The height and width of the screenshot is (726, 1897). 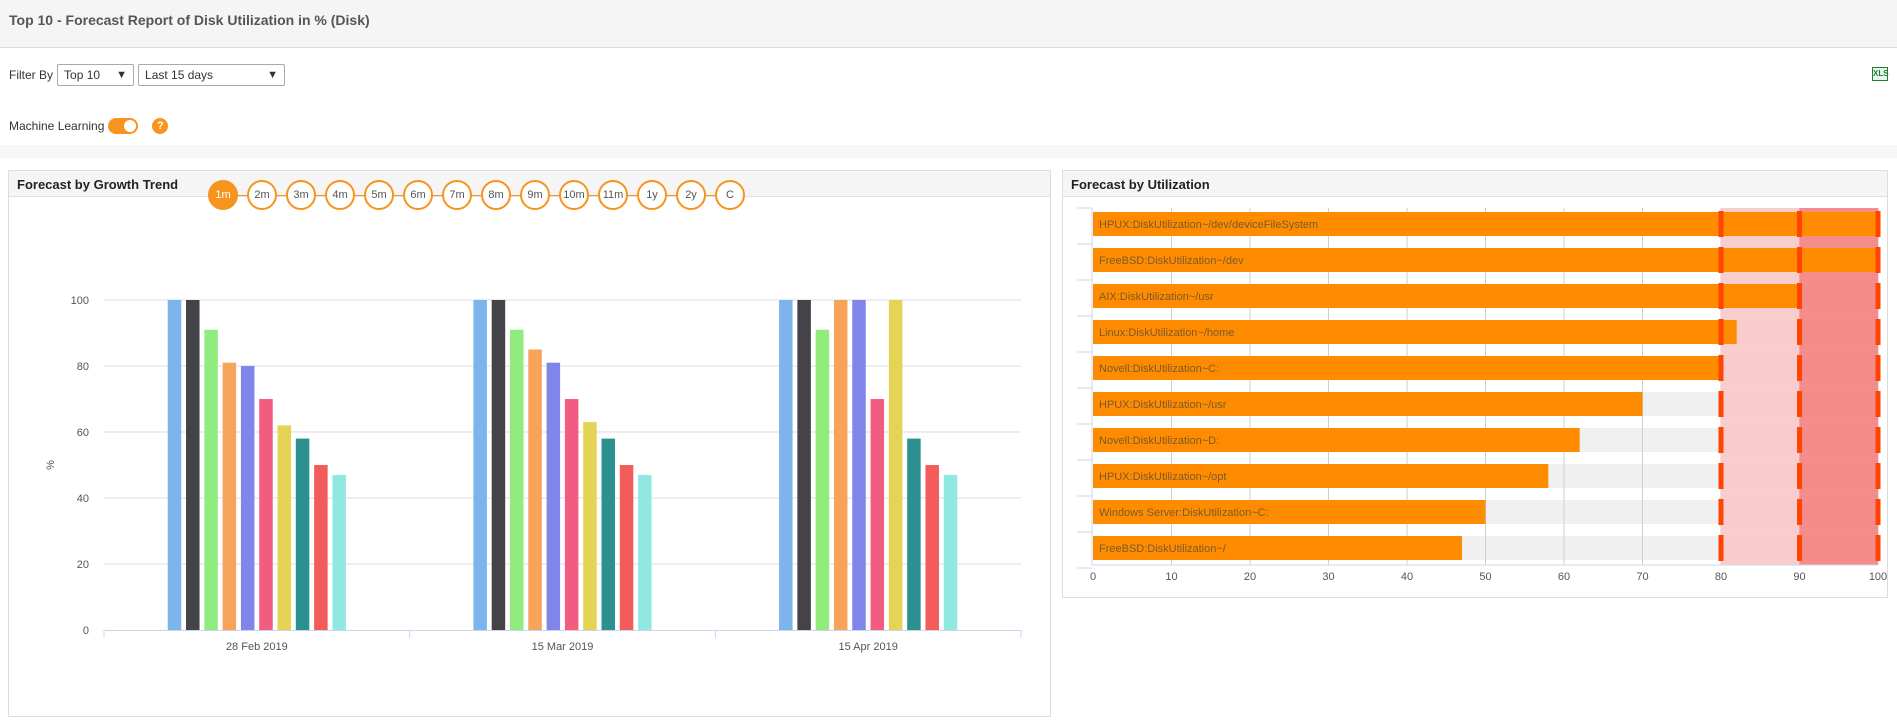 I want to click on x-tick-label: 20, so click(x=1250, y=577).